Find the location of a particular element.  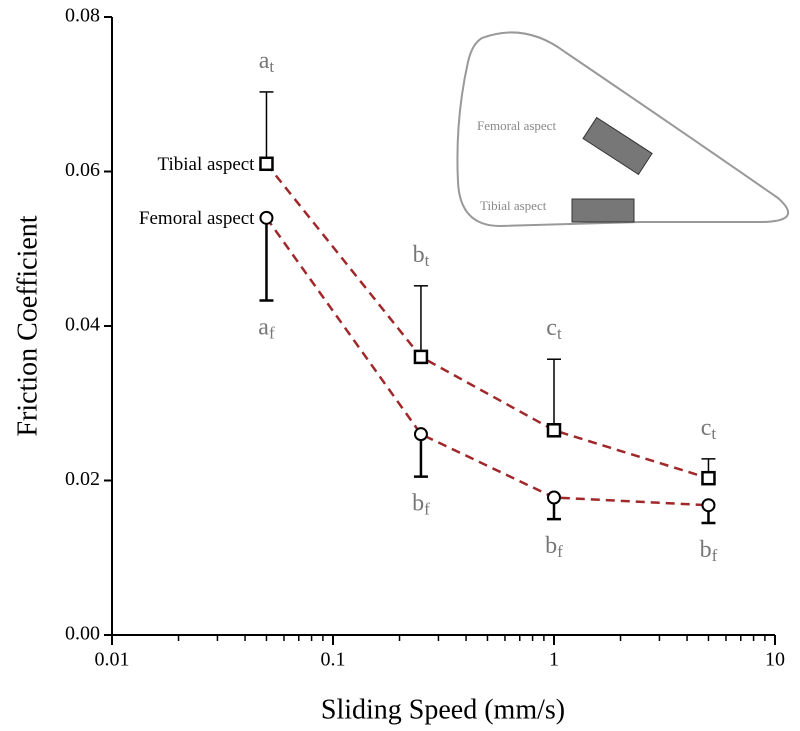

x-axis-title: Sliding Speed (mm/s) is located at coordinates (443, 709).